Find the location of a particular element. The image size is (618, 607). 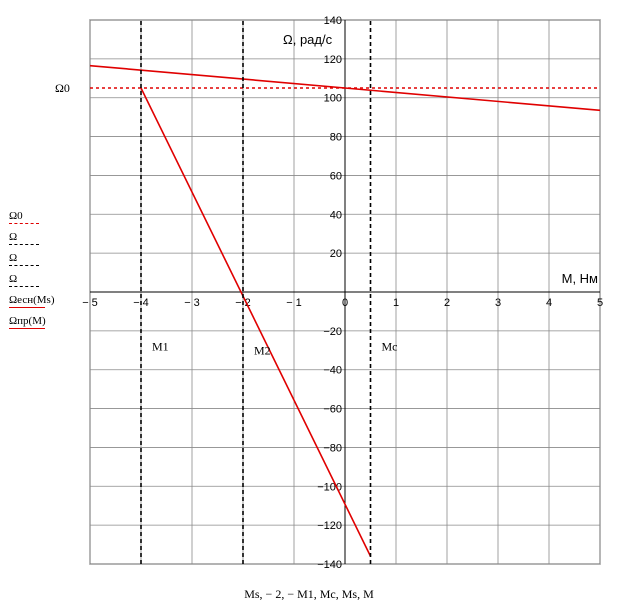

y-axis-title: Ω, рад/с is located at coordinates (308, 39).